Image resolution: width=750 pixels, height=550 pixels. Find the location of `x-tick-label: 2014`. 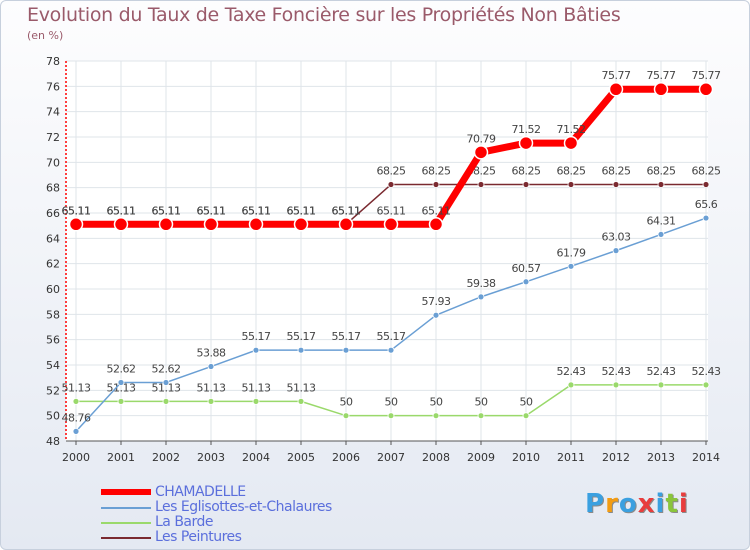

x-tick-label: 2014 is located at coordinates (706, 457).